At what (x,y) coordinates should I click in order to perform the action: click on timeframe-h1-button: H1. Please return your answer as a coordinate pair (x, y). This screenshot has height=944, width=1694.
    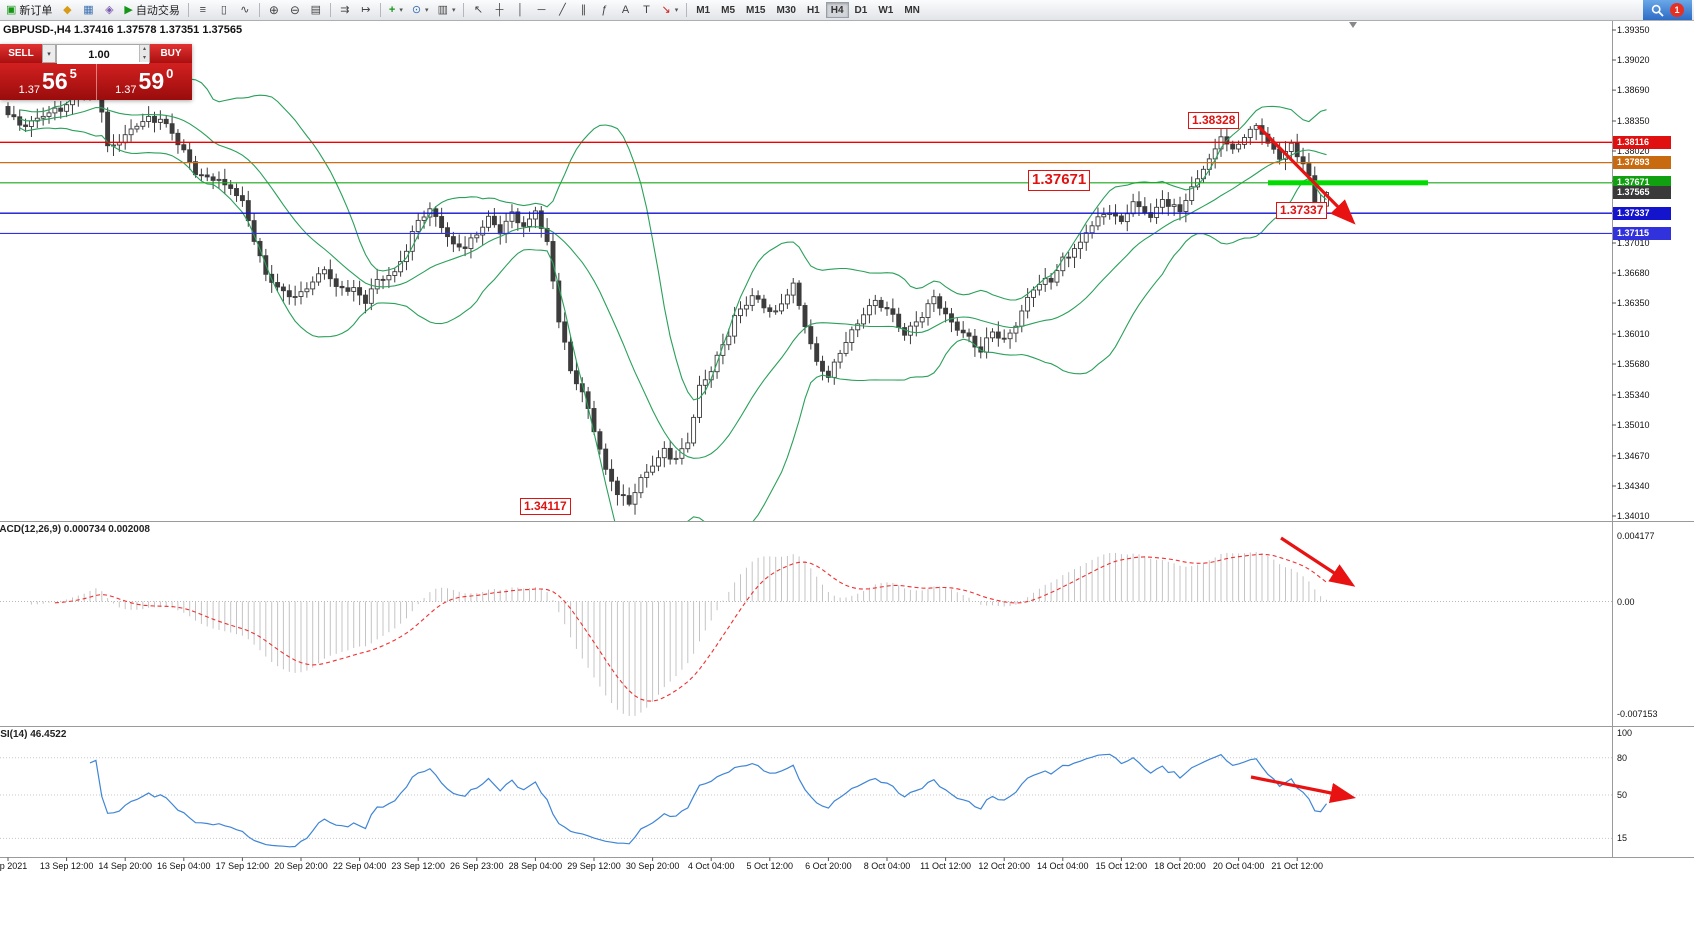
    Looking at the image, I should click on (813, 10).